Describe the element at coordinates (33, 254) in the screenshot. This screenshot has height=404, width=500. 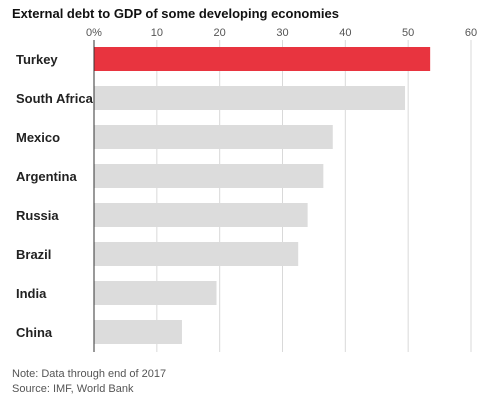
I see `category-label-brazil: Brazil` at that location.